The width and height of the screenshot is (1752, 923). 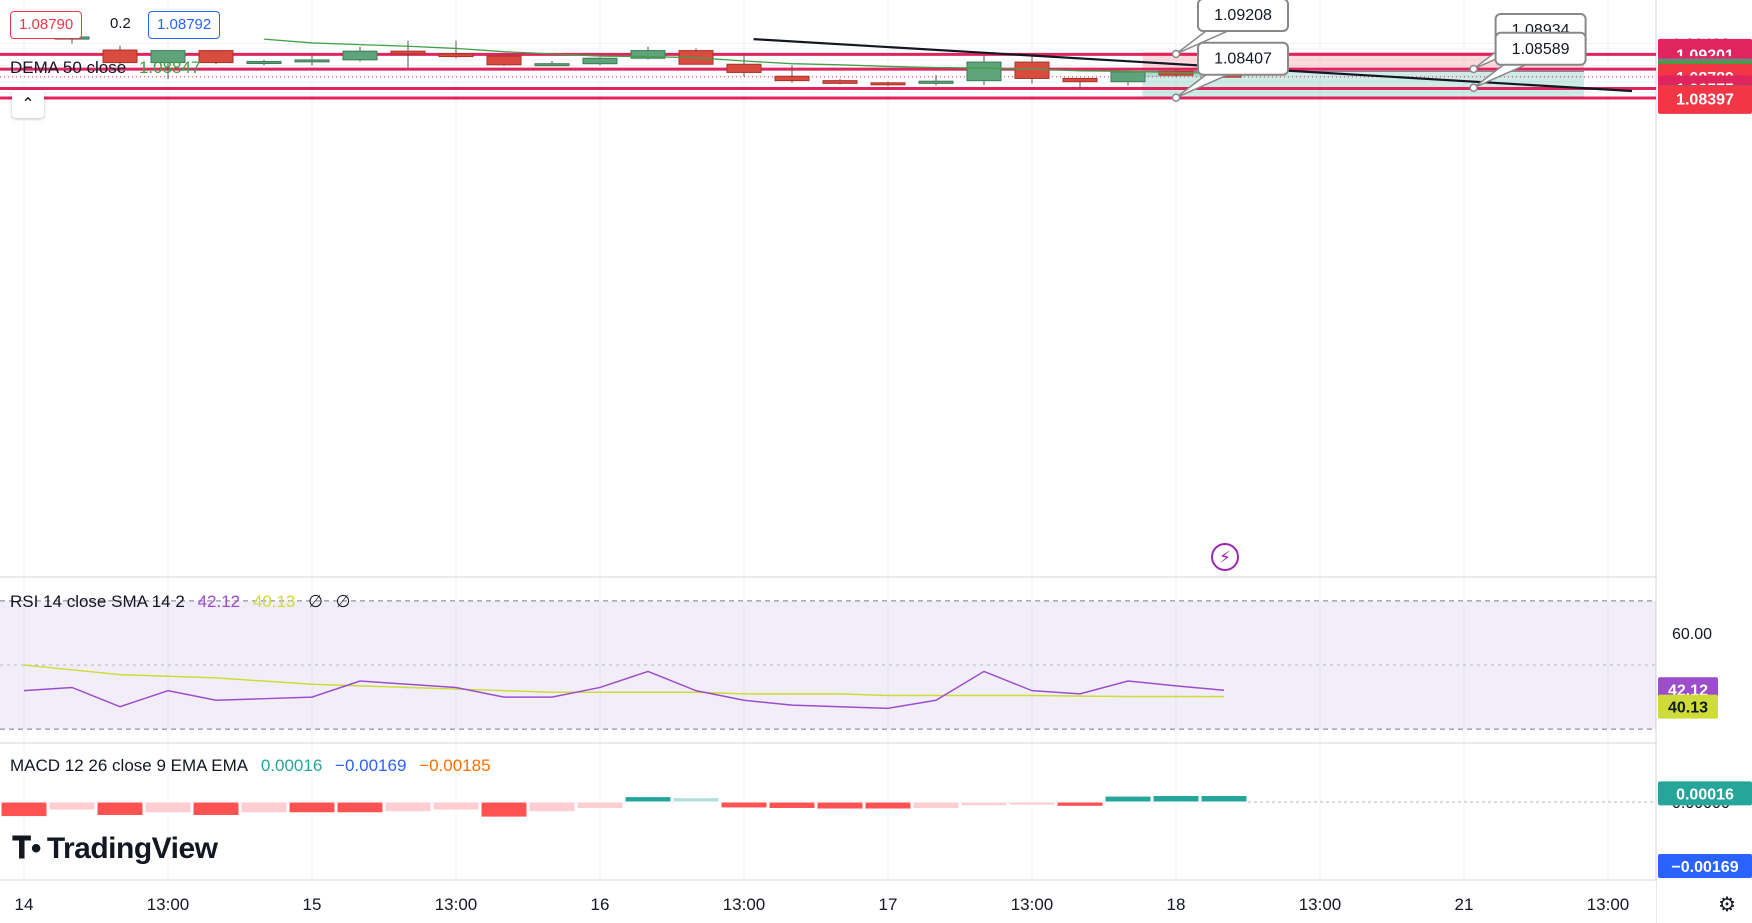 I want to click on ask-price-box: 1.08792, so click(x=184, y=25).